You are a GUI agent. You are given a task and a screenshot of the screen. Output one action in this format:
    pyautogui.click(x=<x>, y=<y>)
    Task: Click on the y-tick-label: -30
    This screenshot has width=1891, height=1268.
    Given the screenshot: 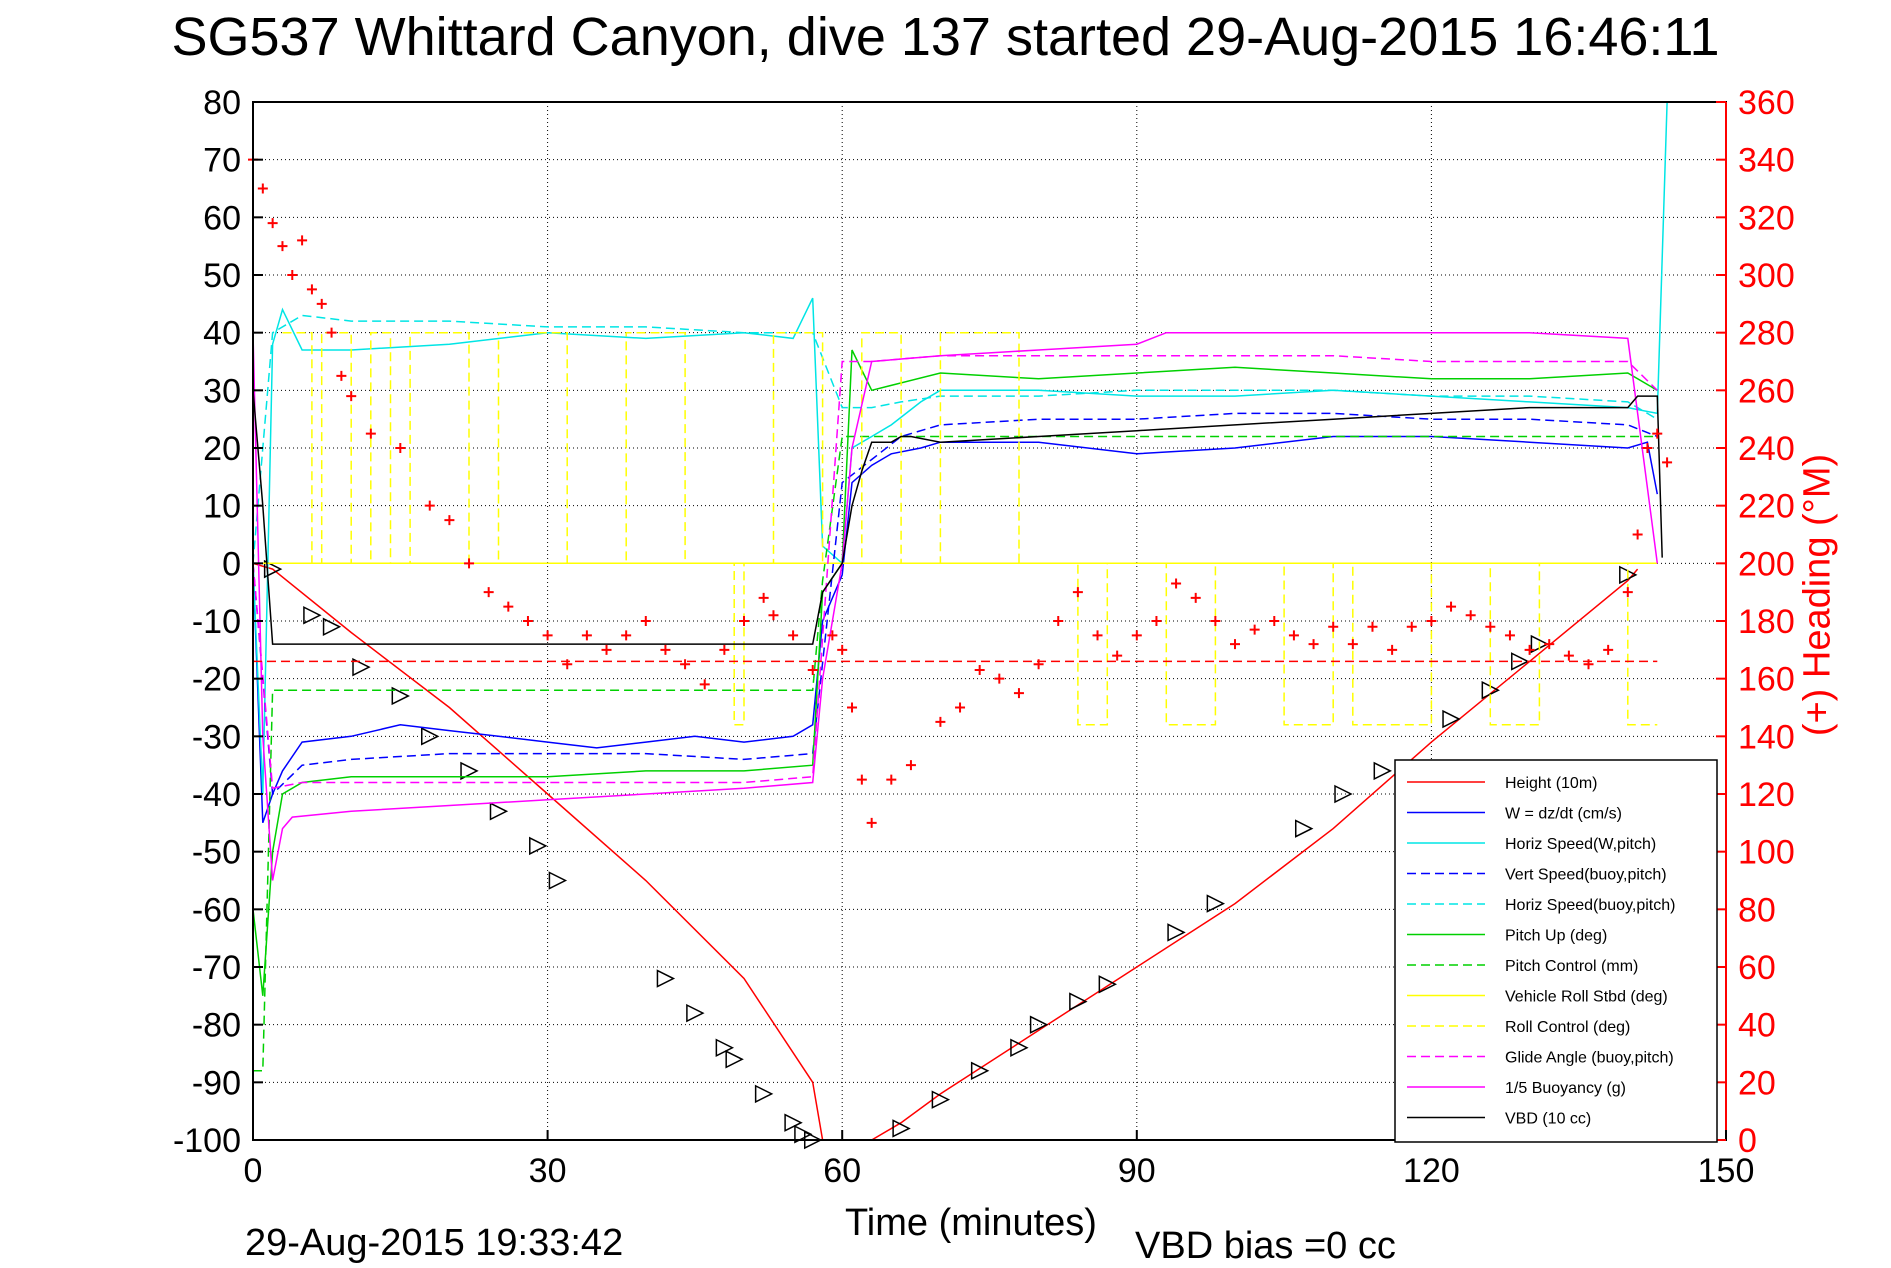 What is the action you would take?
    pyautogui.click(x=216, y=737)
    